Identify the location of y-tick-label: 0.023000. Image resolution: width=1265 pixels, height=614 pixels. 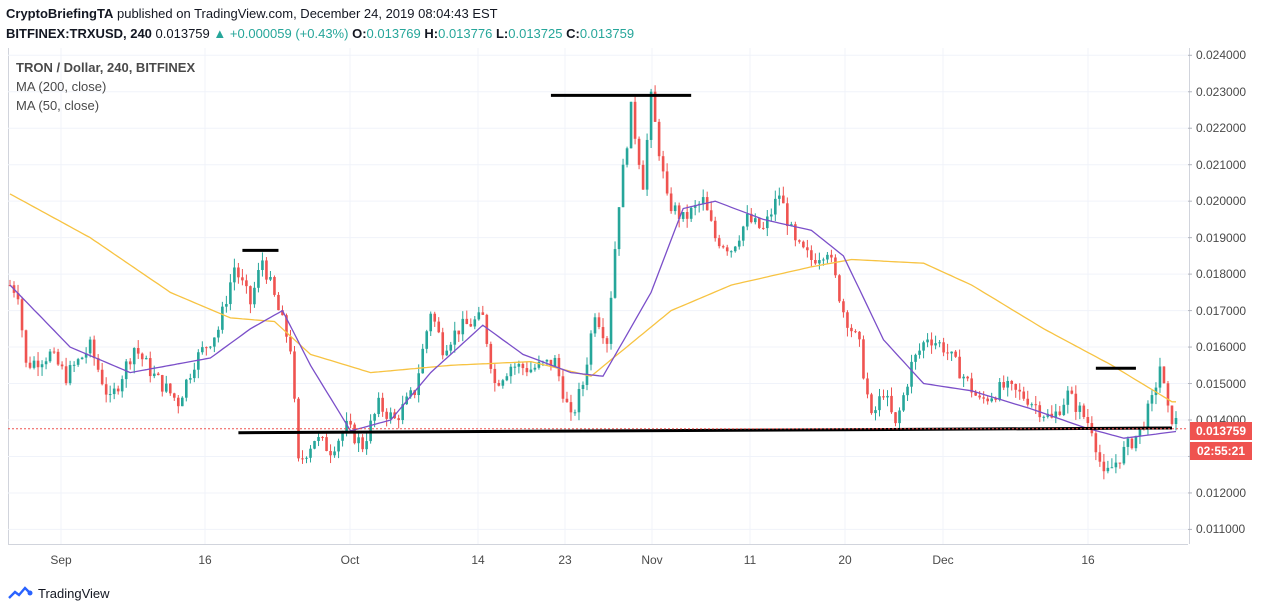
(1221, 91).